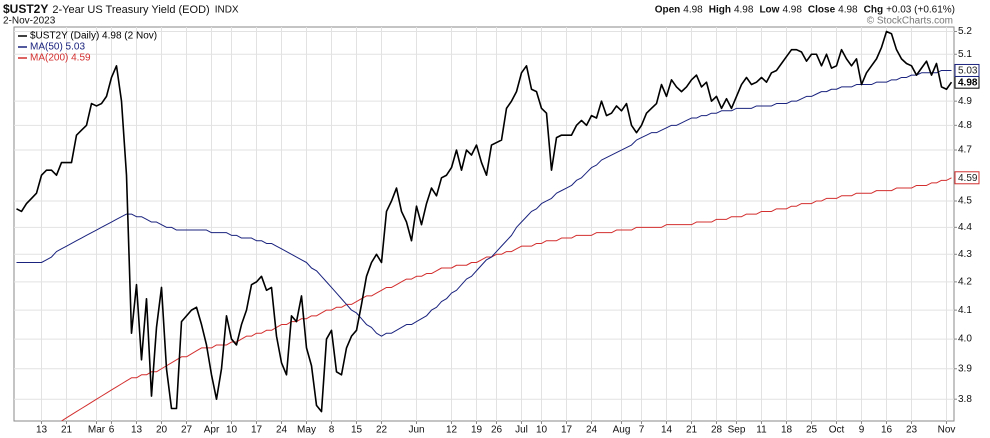 The height and width of the screenshot is (438, 990). I want to click on x-tick-label: Oct, so click(837, 430).